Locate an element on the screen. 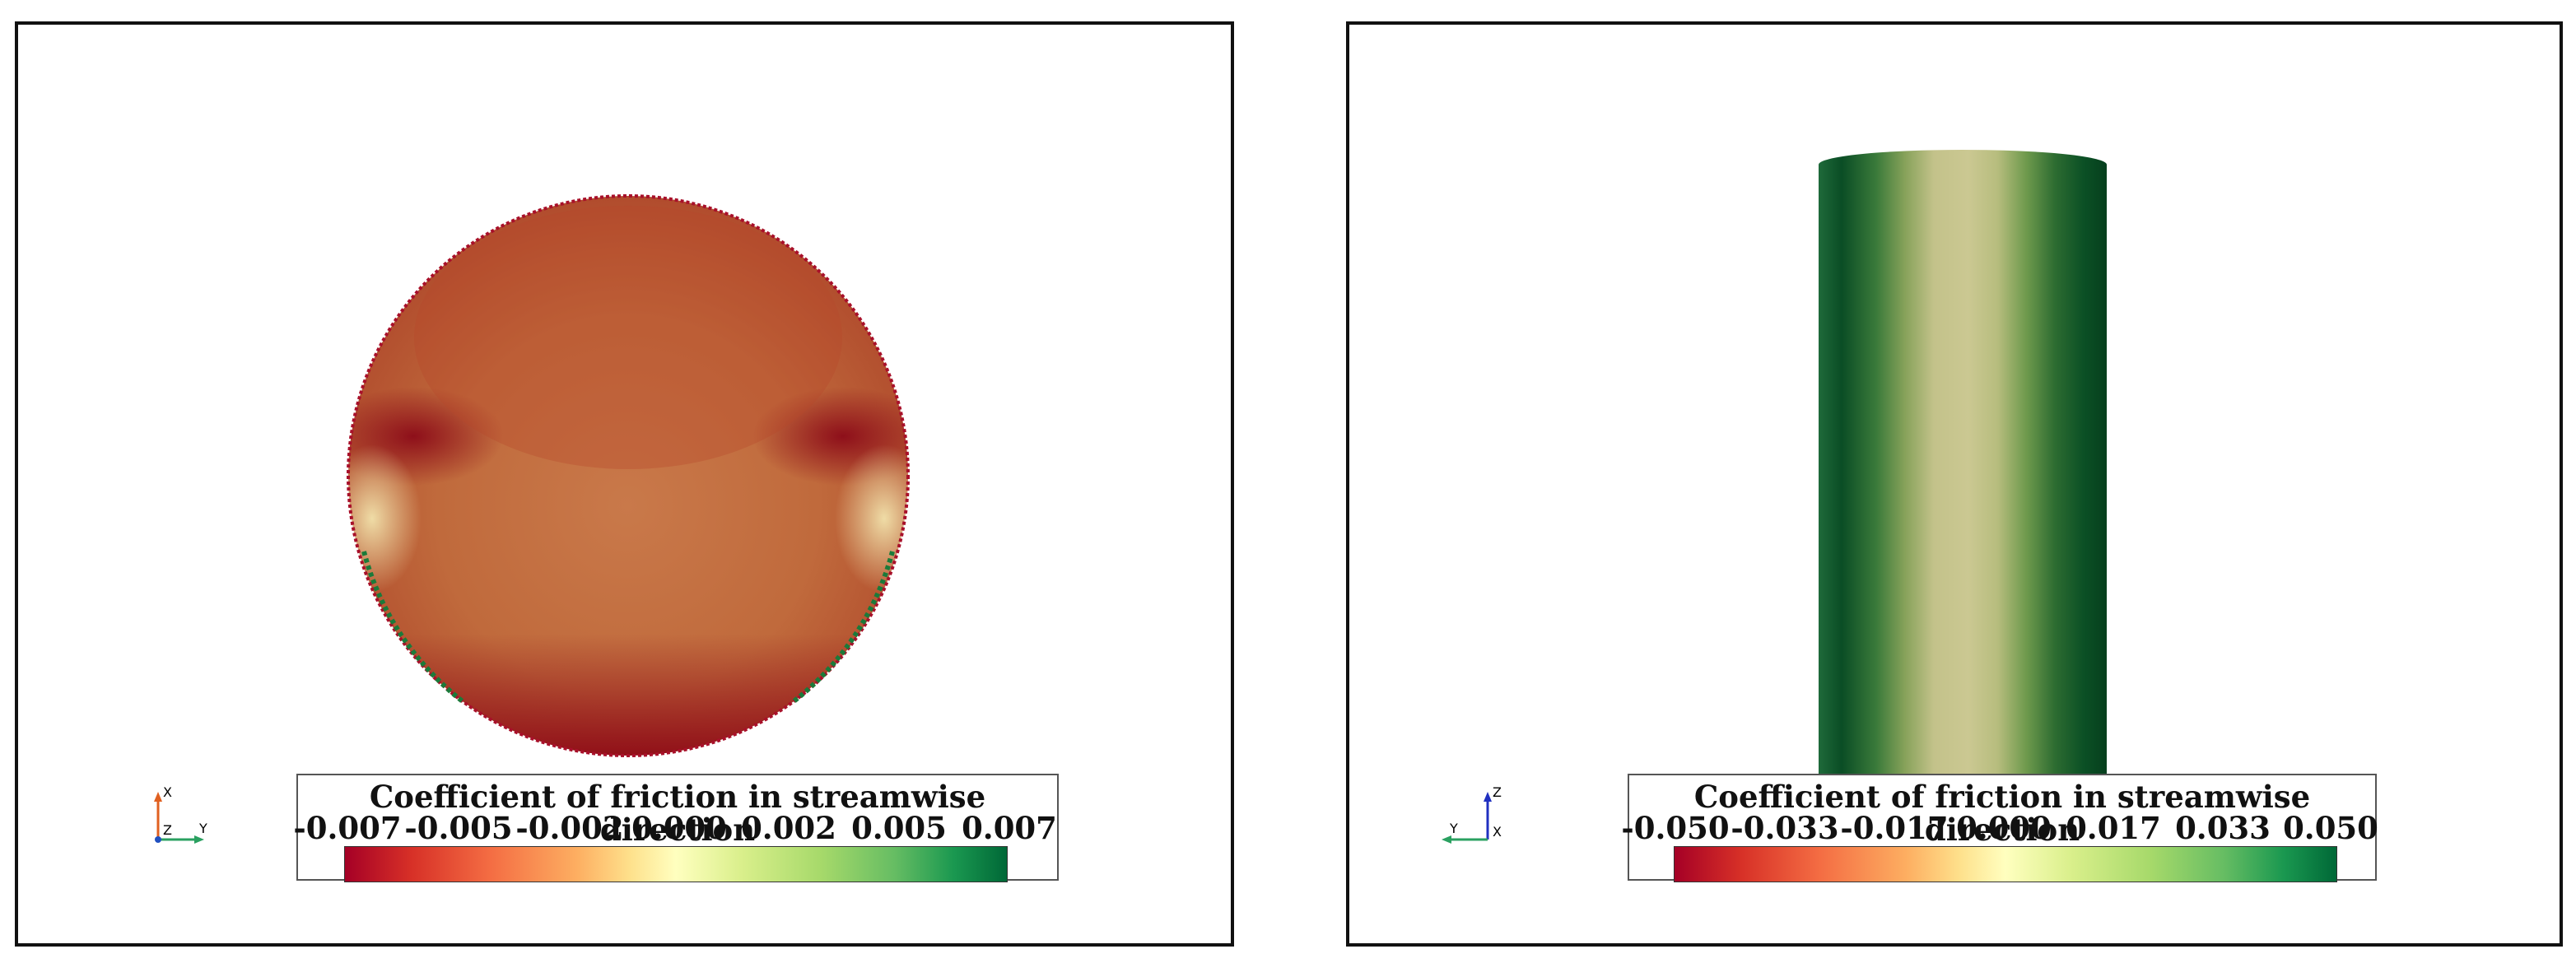 The height and width of the screenshot is (963, 2576). tick-label: -0.007 is located at coordinates (347, 828).